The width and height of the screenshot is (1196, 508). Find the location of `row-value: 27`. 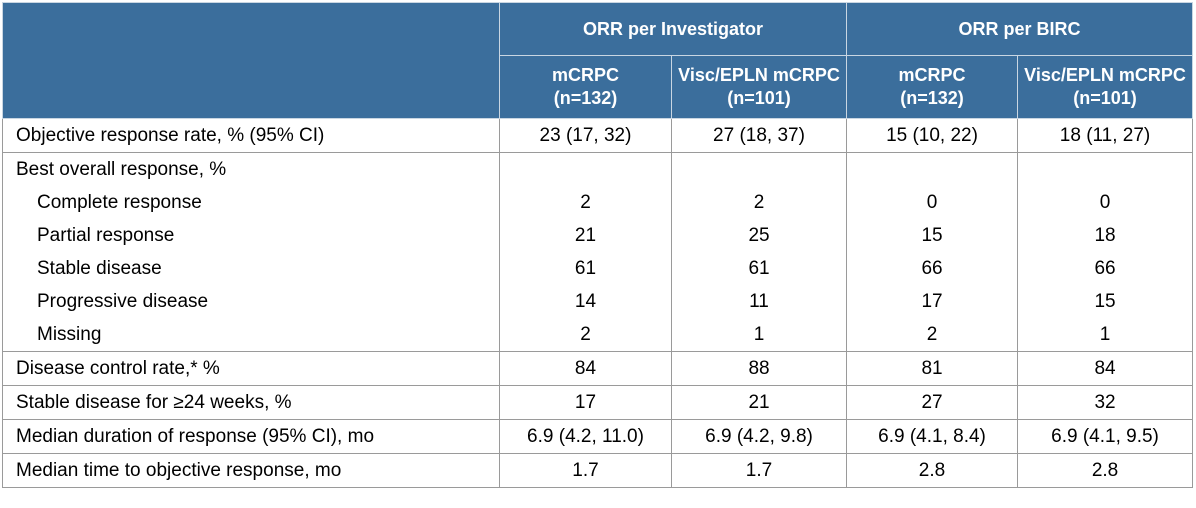

row-value: 27 is located at coordinates (932, 402).